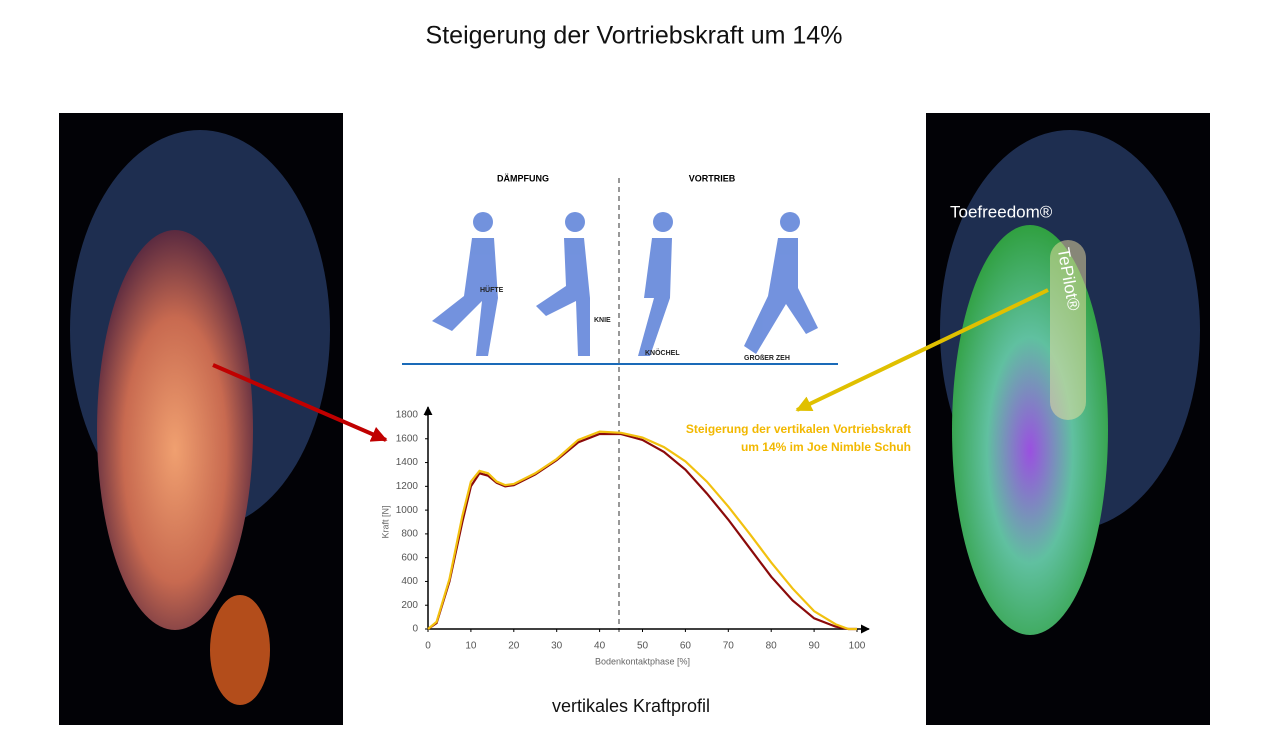  What do you see at coordinates (686, 646) in the screenshot?
I see `x-tick-label: 60` at bounding box center [686, 646].